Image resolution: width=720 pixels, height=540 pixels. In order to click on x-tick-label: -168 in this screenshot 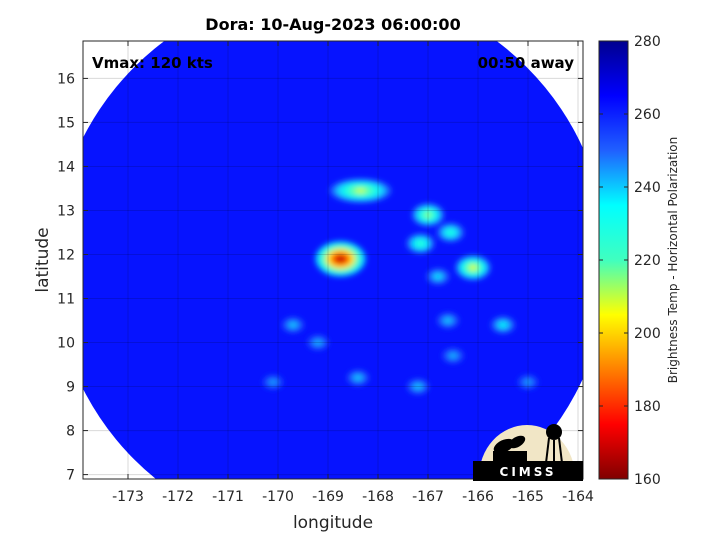, I will do `click(378, 497)`.